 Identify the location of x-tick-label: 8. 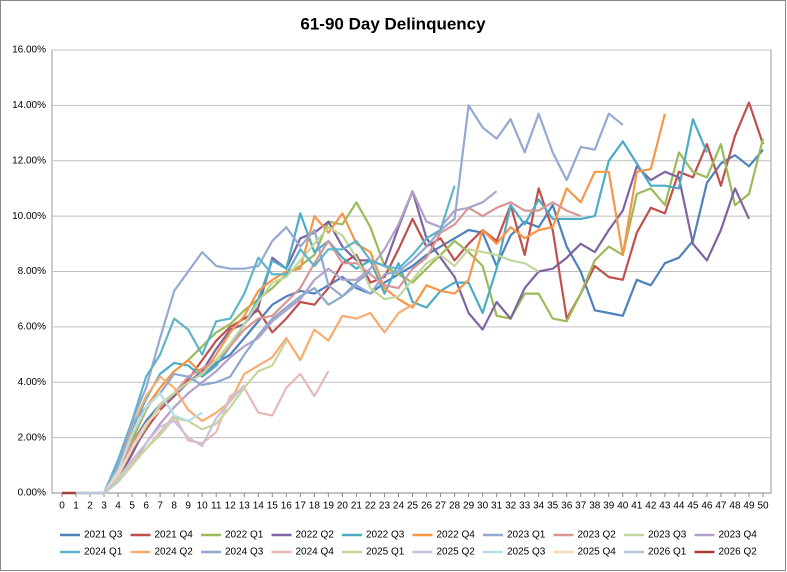
(174, 506).